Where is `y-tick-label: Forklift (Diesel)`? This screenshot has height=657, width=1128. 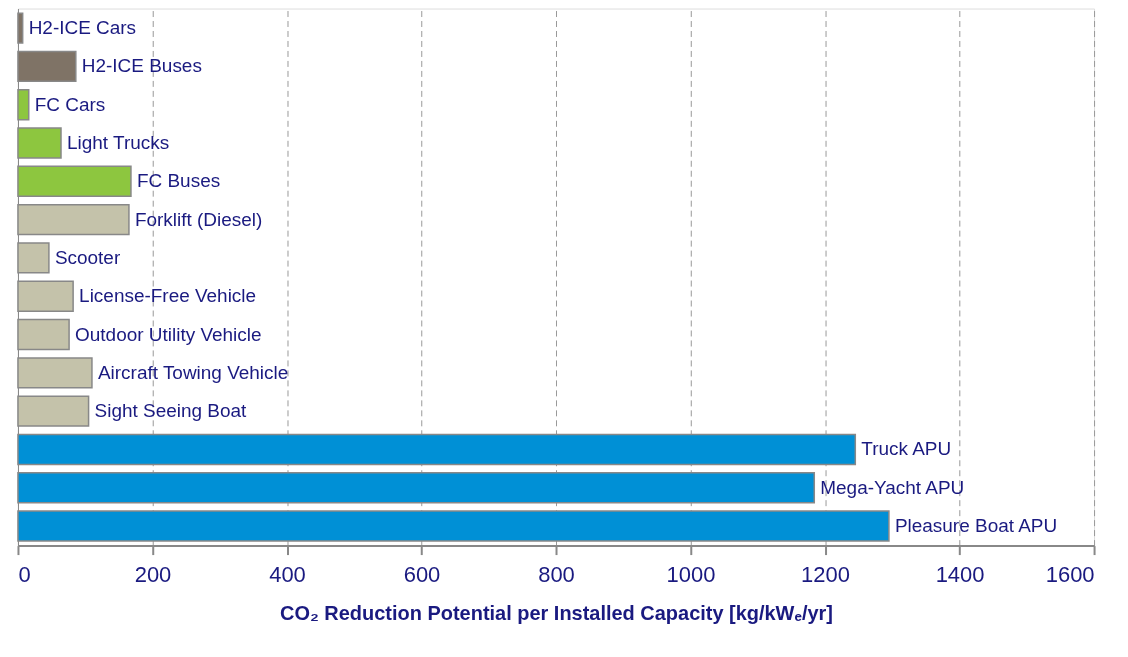
y-tick-label: Forklift (Diesel) is located at coordinates (198, 219).